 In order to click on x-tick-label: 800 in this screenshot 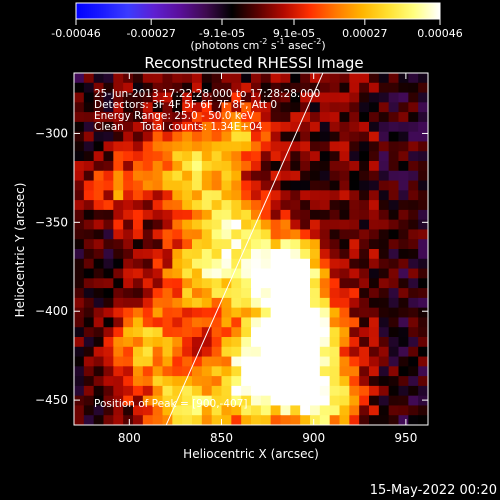, I will do `click(129, 438)`.